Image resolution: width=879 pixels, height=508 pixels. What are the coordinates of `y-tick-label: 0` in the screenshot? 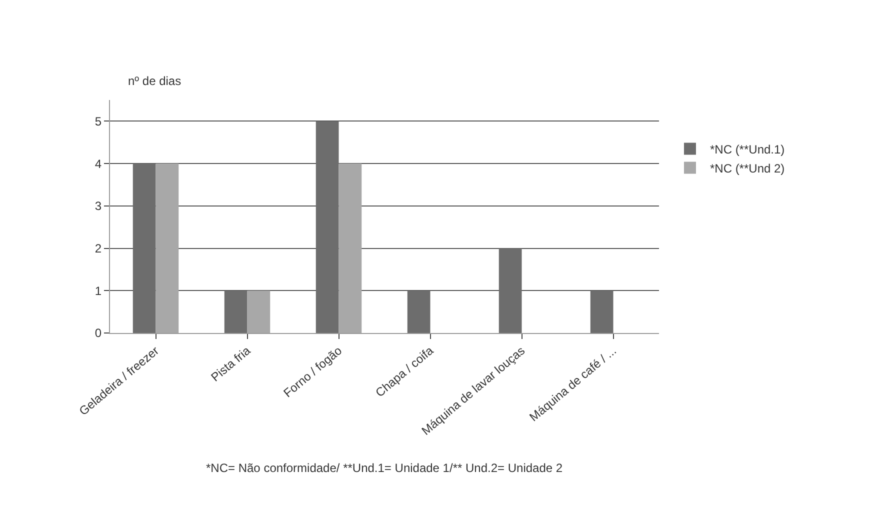 It's located at (98, 333).